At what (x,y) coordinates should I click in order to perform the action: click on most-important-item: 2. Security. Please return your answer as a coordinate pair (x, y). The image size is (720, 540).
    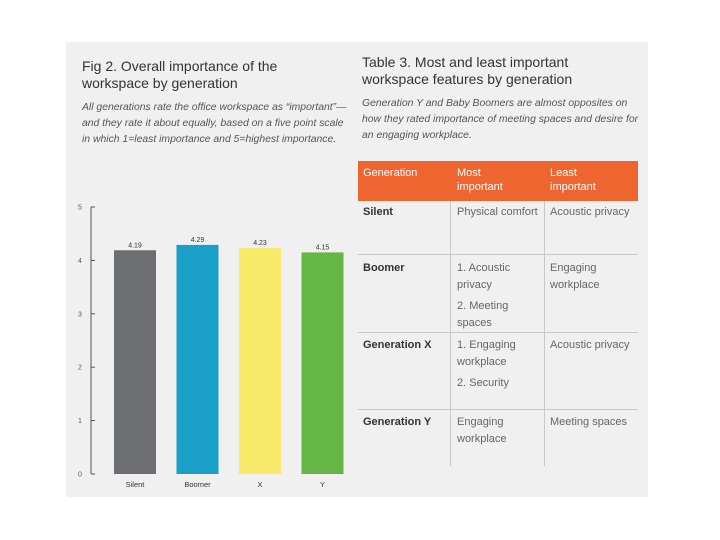
    Looking at the image, I should click on (483, 383).